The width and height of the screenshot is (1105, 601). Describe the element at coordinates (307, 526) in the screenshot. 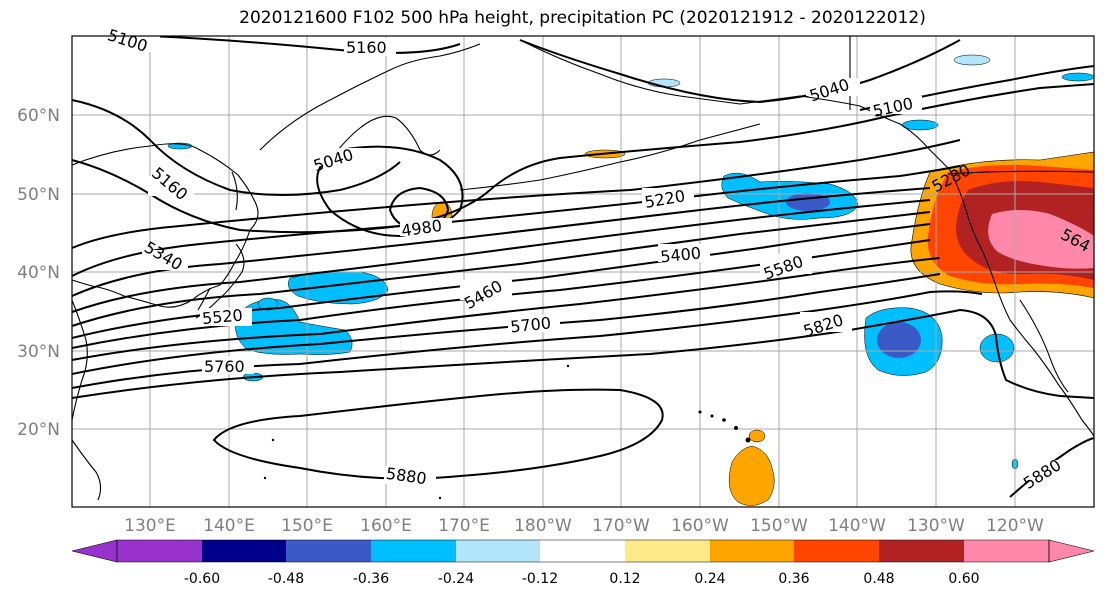

I see `lon-label: 150°E` at that location.